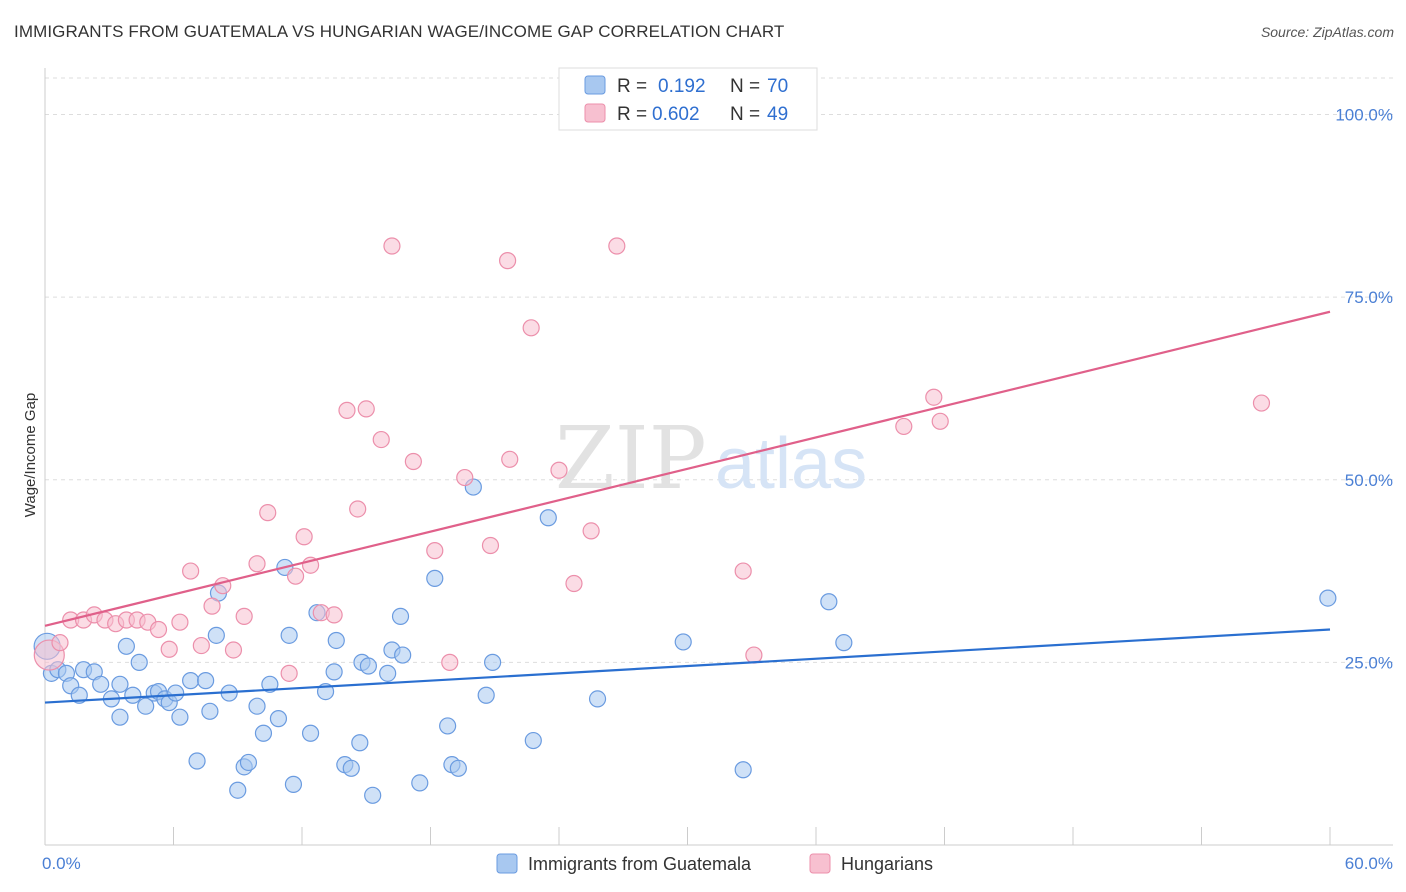 Image resolution: width=1406 pixels, height=892 pixels. I want to click on legend-n-value-1: 70, so click(777, 86).